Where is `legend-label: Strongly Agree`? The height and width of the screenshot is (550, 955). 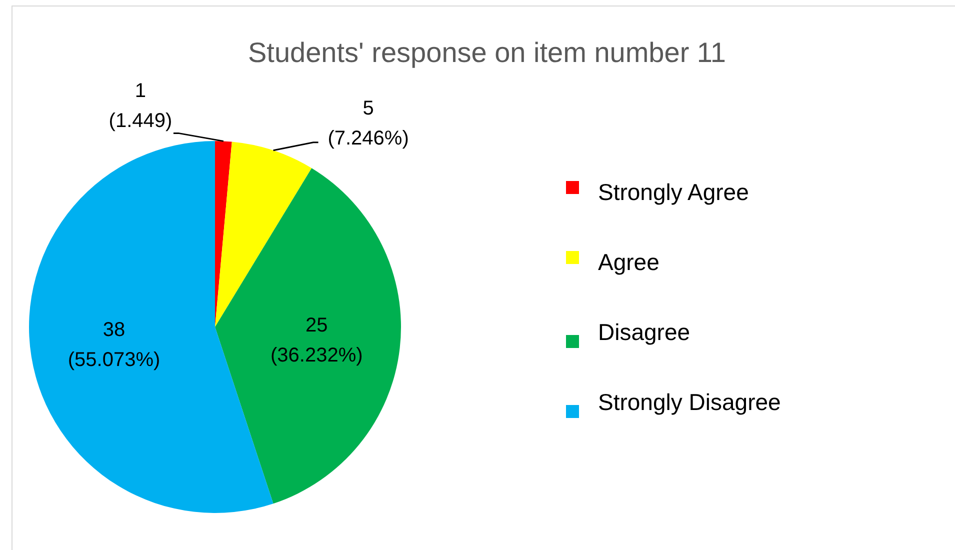 legend-label: Strongly Agree is located at coordinates (673, 192).